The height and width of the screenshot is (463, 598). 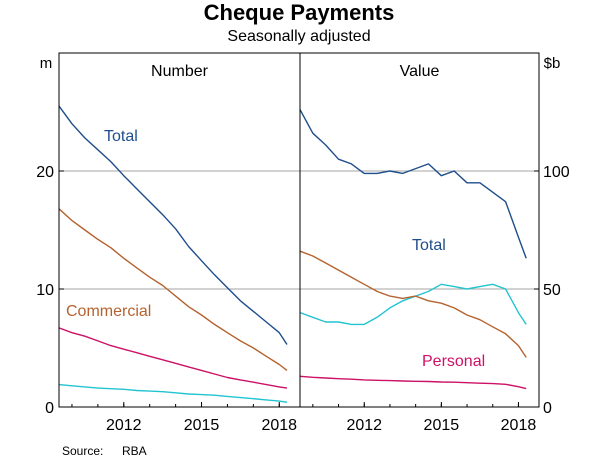 What do you see at coordinates (299, 12) in the screenshot?
I see `chart-title: Cheque Payments` at bounding box center [299, 12].